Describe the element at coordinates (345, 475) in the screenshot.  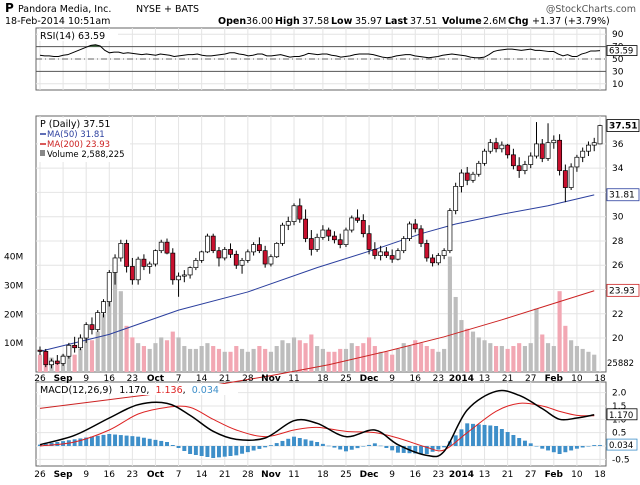
I see `x-tick-label-lower: 25` at that location.